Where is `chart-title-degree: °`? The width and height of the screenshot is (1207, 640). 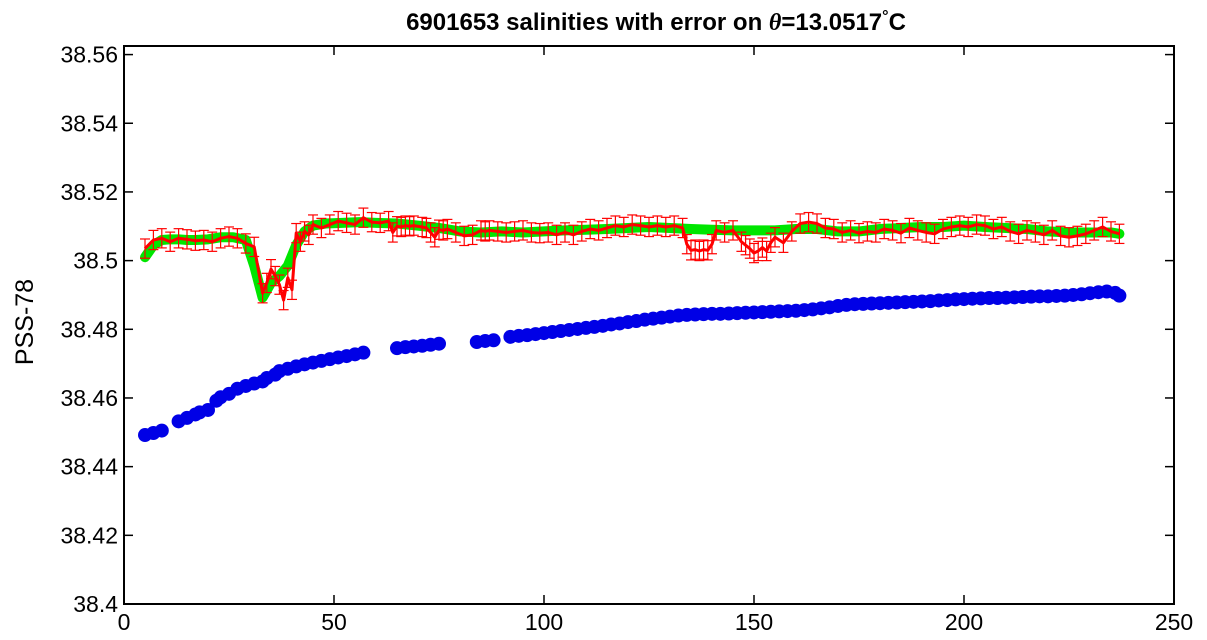 chart-title-degree: ° is located at coordinates (885, 16).